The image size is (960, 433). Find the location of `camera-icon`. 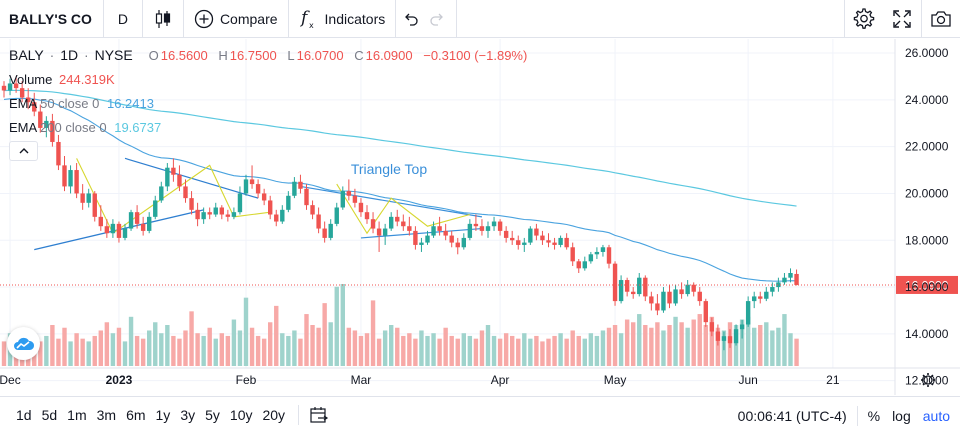

camera-icon is located at coordinates (941, 19).